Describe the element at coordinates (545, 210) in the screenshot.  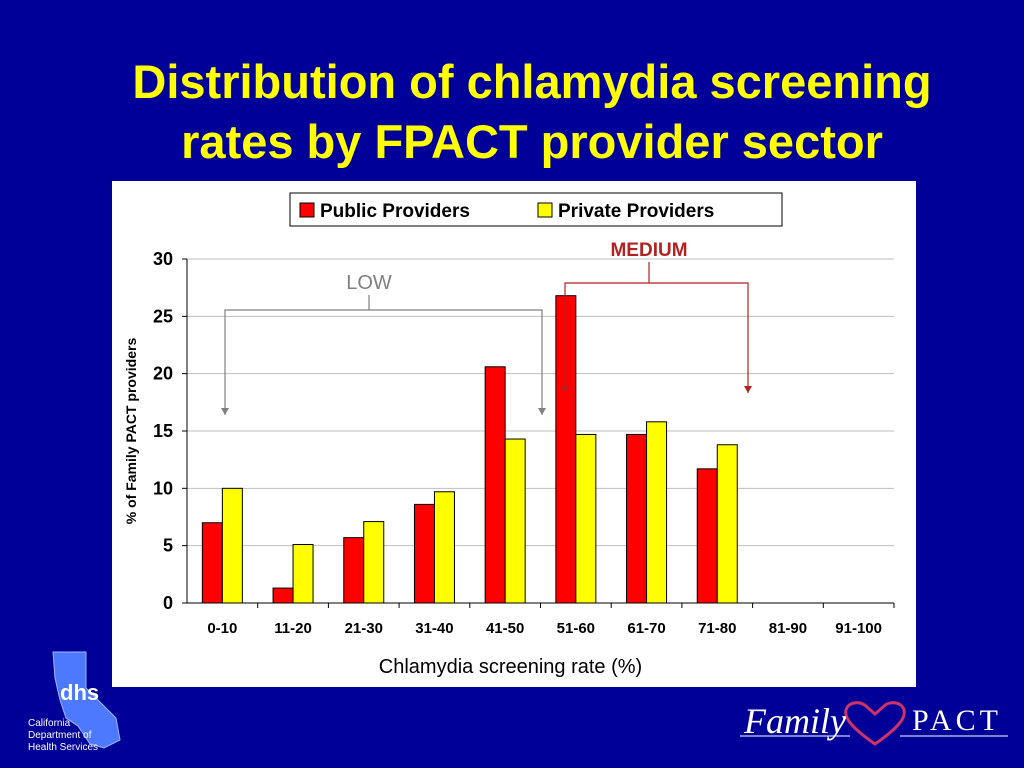
I see `legend-swatch-private` at that location.